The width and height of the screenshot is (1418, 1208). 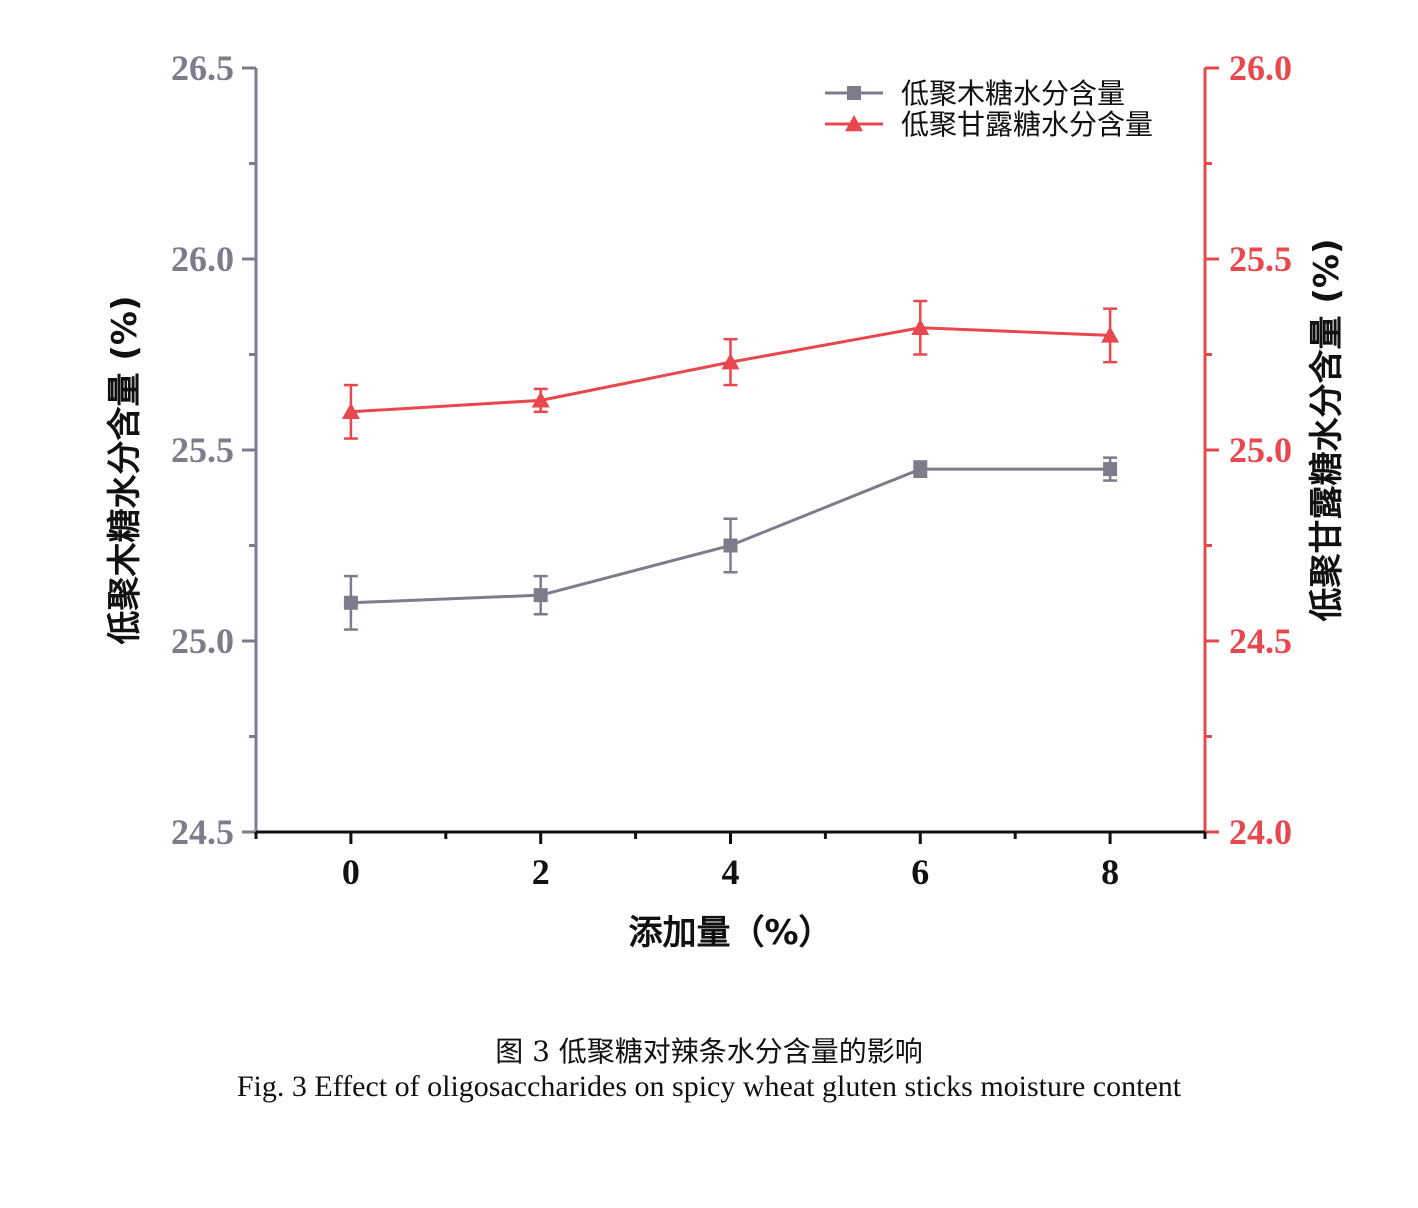 What do you see at coordinates (541, 872) in the screenshot?
I see `x-tick-label: 2` at bounding box center [541, 872].